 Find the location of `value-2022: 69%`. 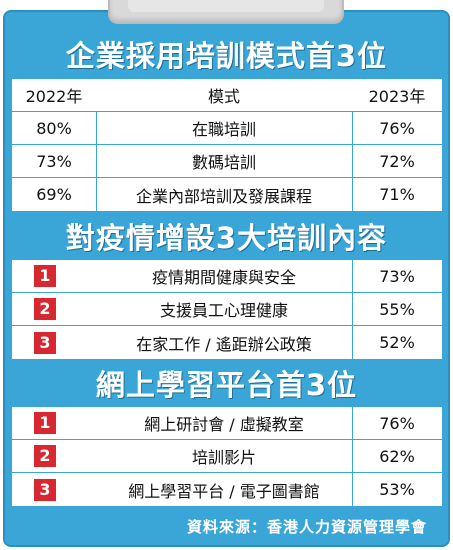

value-2022: 69% is located at coordinates (54, 194).